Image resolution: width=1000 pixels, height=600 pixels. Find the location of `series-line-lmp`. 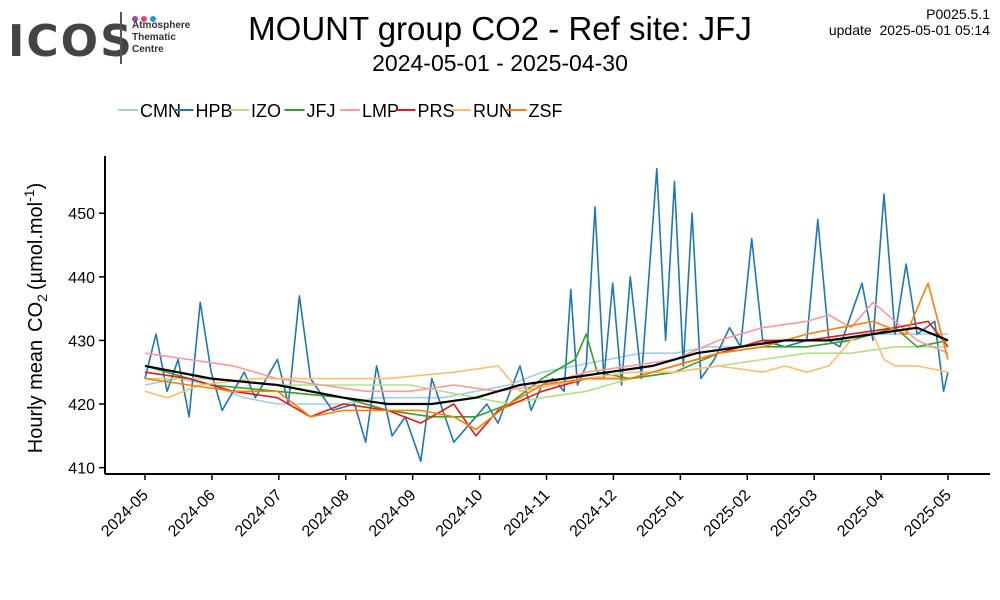

series-line-lmp is located at coordinates (546, 347).